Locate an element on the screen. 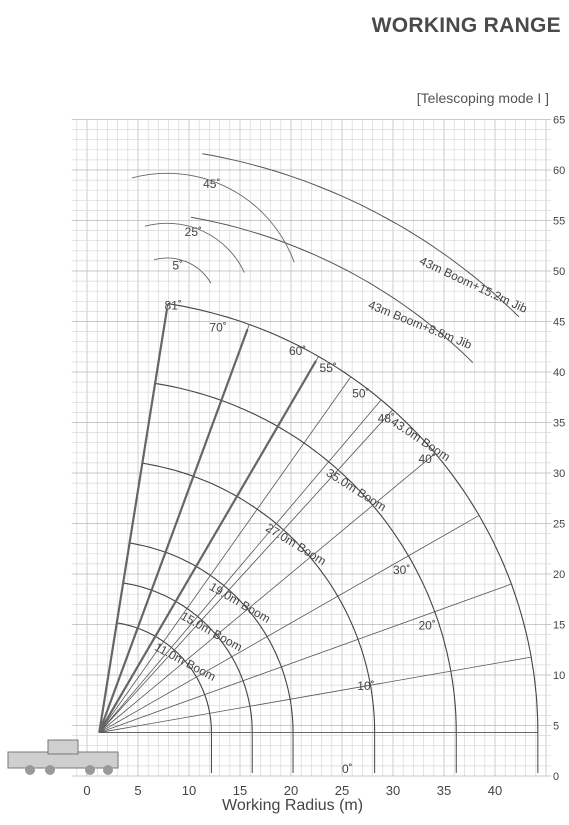 Image resolution: width=569 pixels, height=825 pixels. telescoping-mode-label: [Telescoping mode I ] is located at coordinates (482, 98).